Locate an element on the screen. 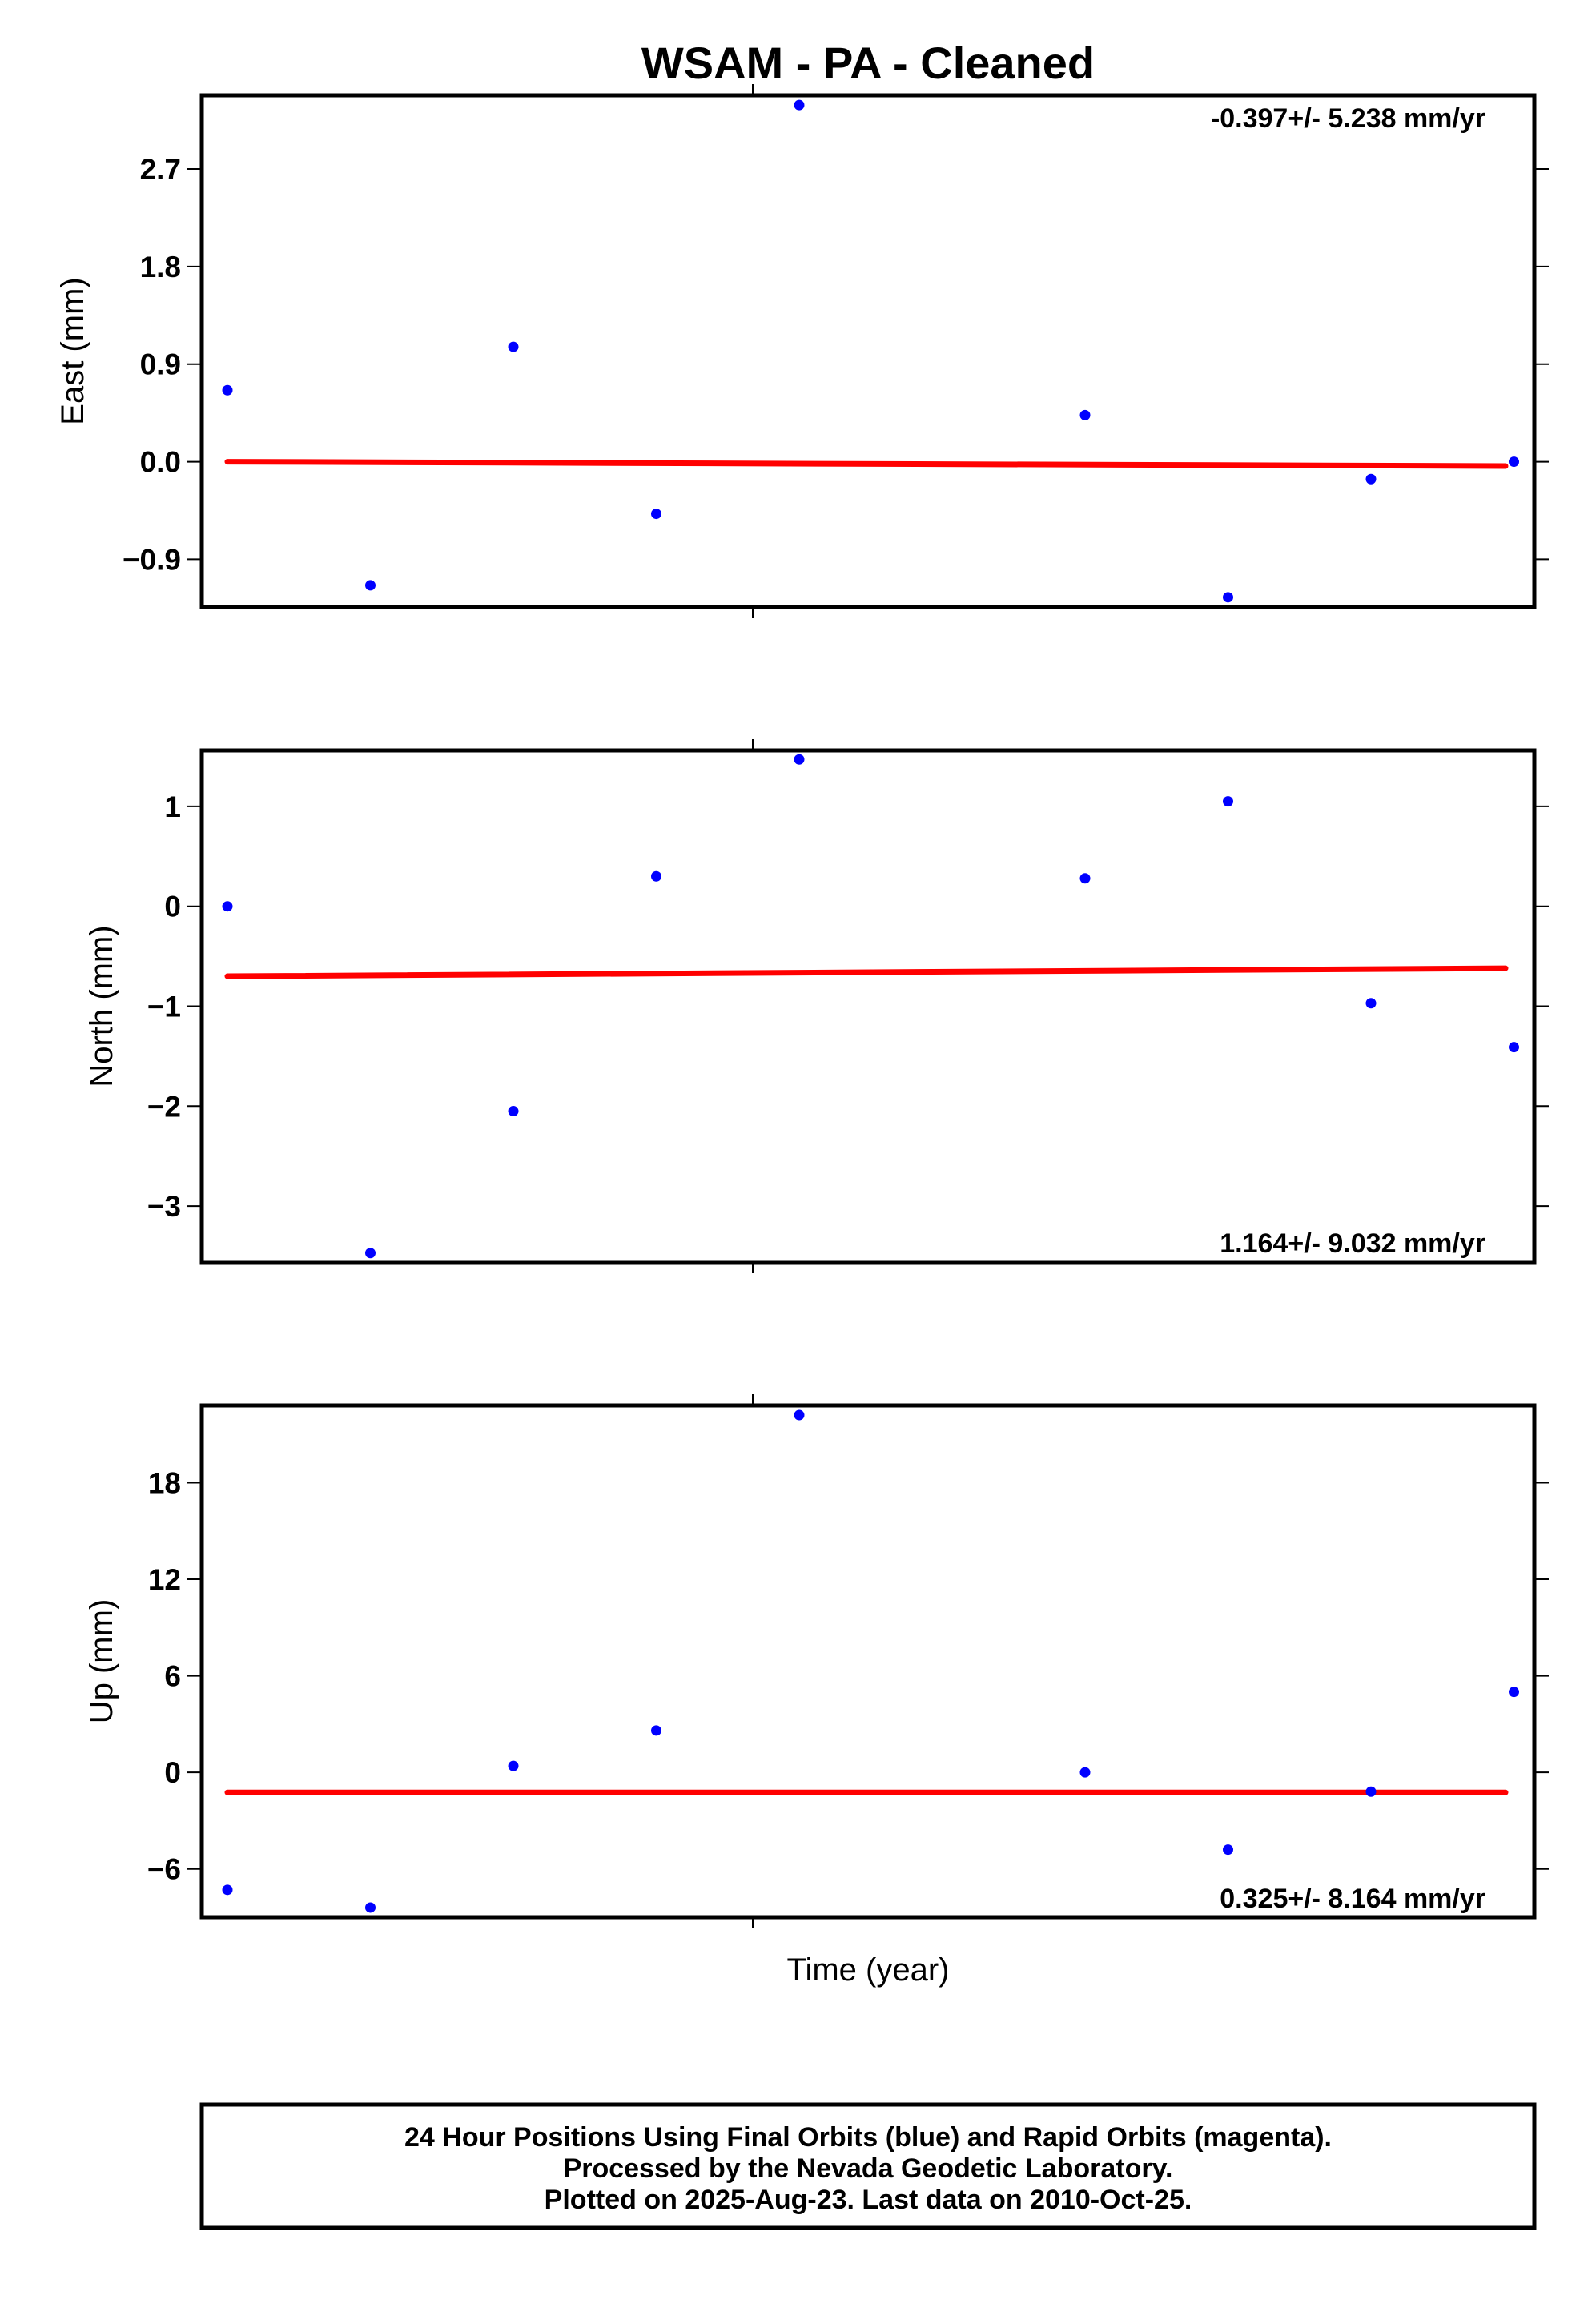  north-y-axis-label: North (mm) is located at coordinates (102, 1006).